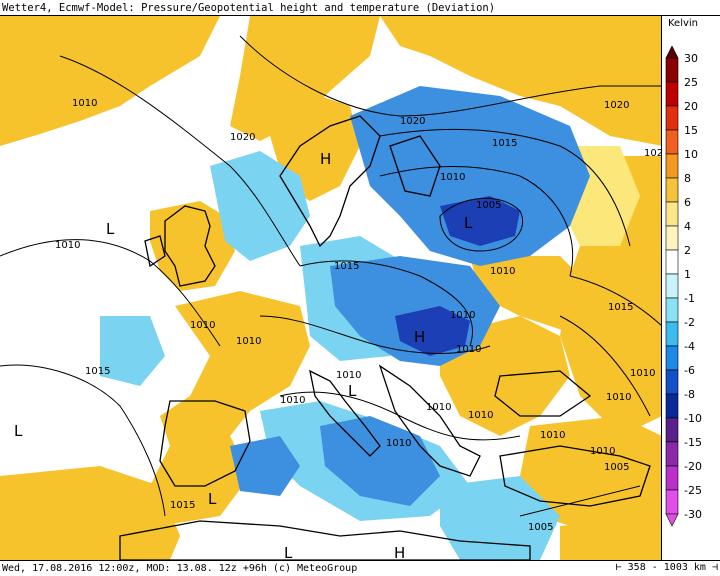 The width and height of the screenshot is (720, 576). What do you see at coordinates (691, 58) in the screenshot?
I see `legend-tick-label: 30` at bounding box center [691, 58].